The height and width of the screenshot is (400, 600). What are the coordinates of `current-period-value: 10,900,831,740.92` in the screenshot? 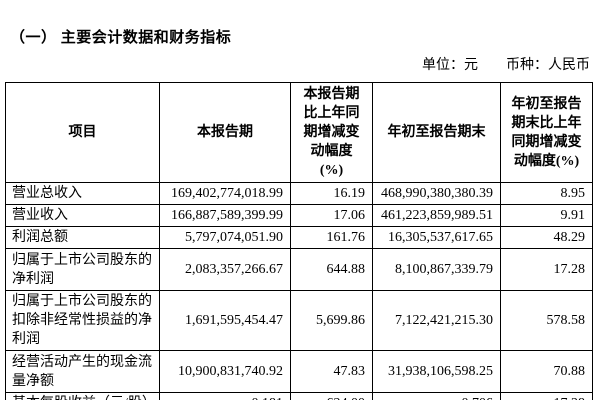 It's located at (225, 371).